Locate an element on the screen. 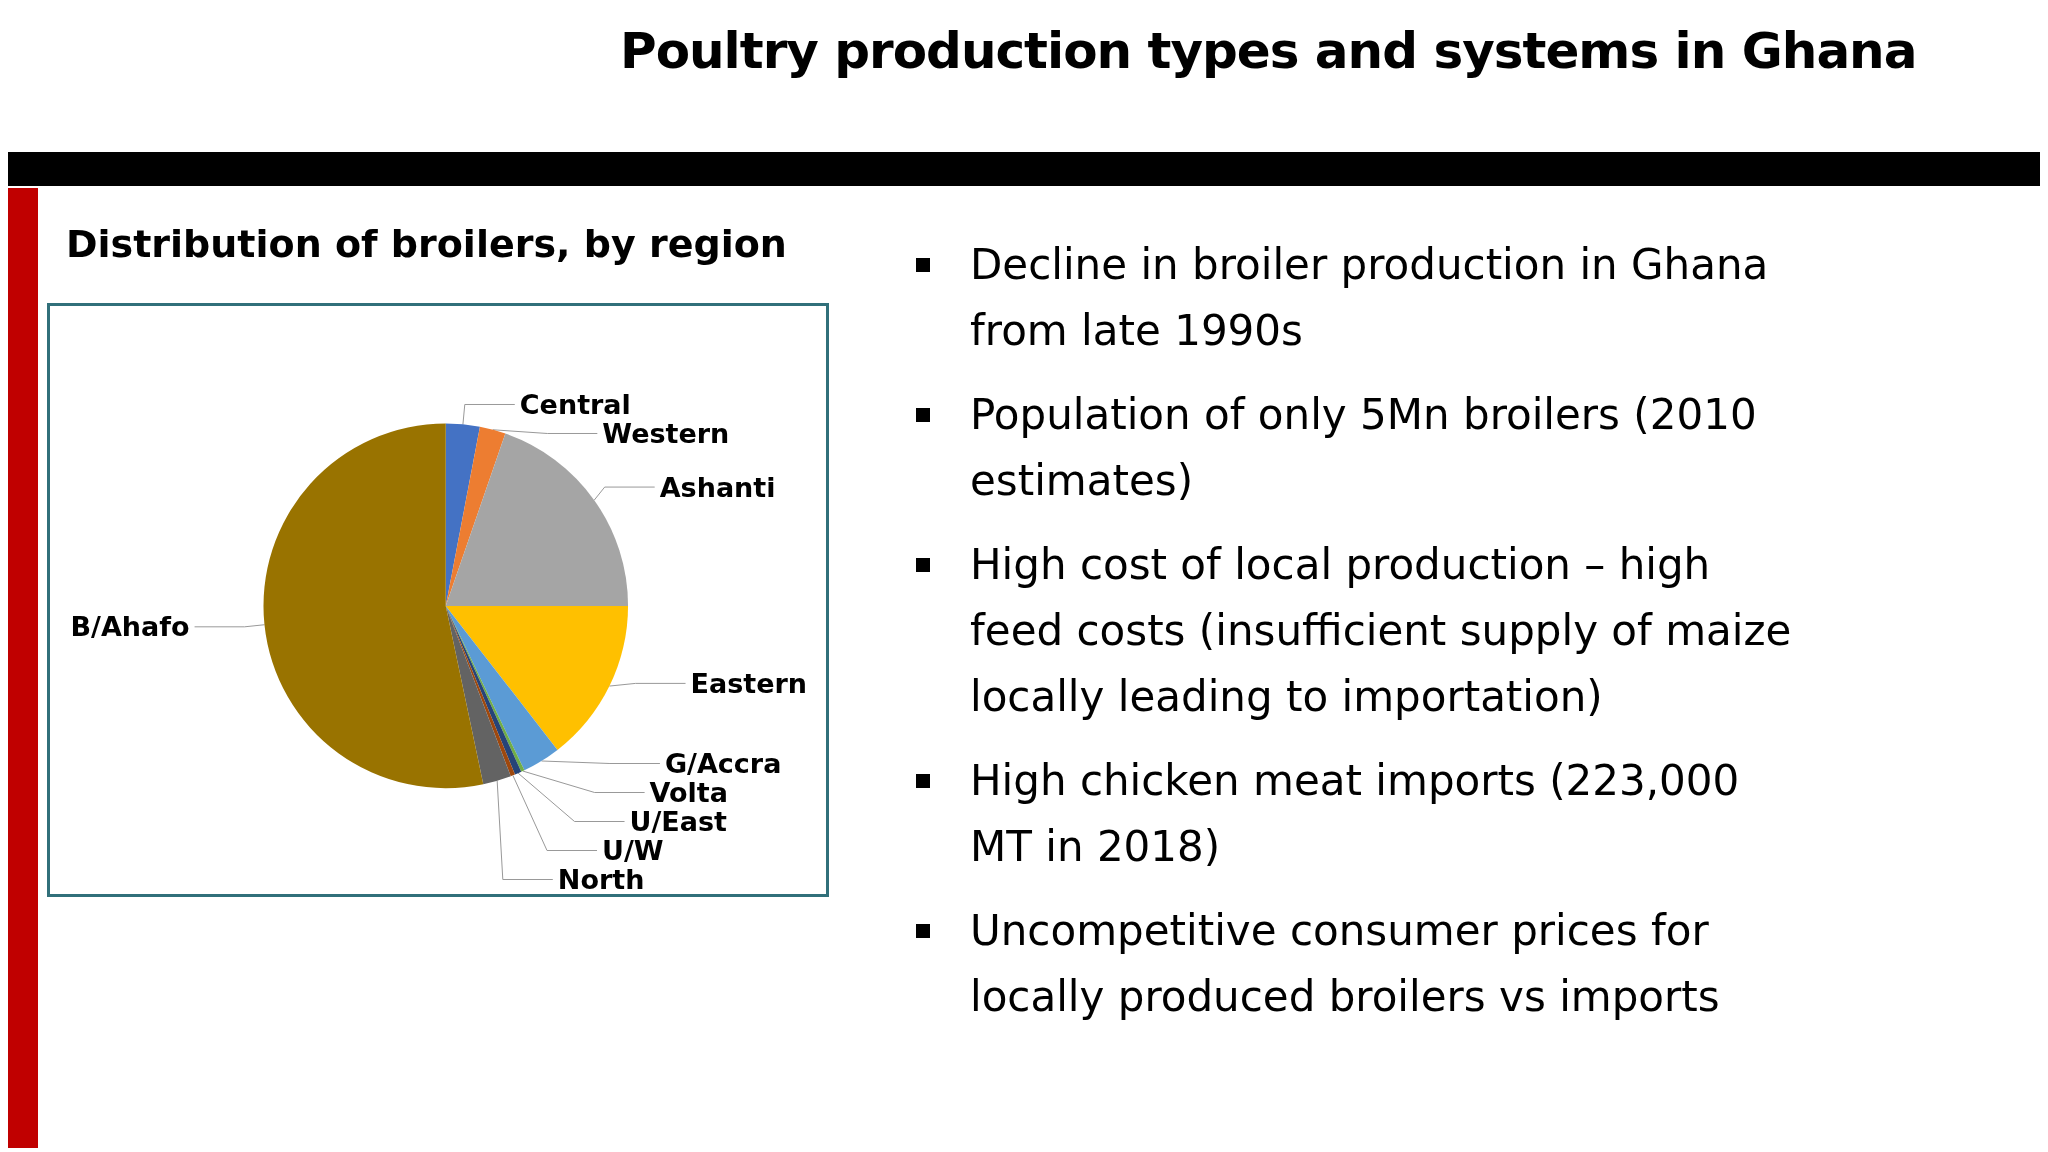  slice-label: North is located at coordinates (601, 879).